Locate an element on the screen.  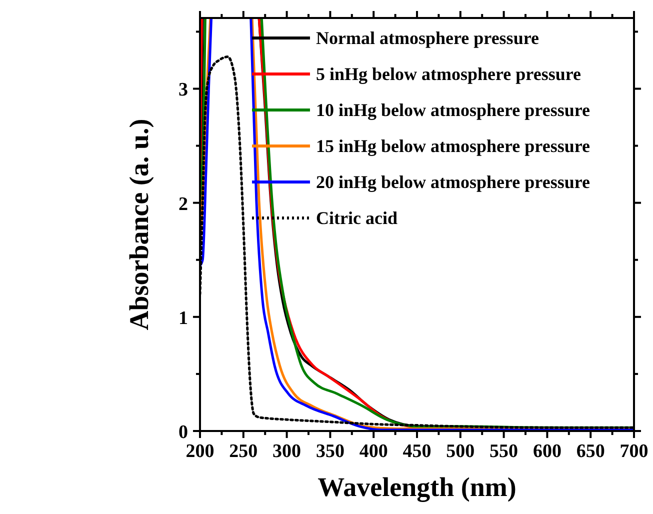
x-tick-label: 250 is located at coordinates (243, 451).